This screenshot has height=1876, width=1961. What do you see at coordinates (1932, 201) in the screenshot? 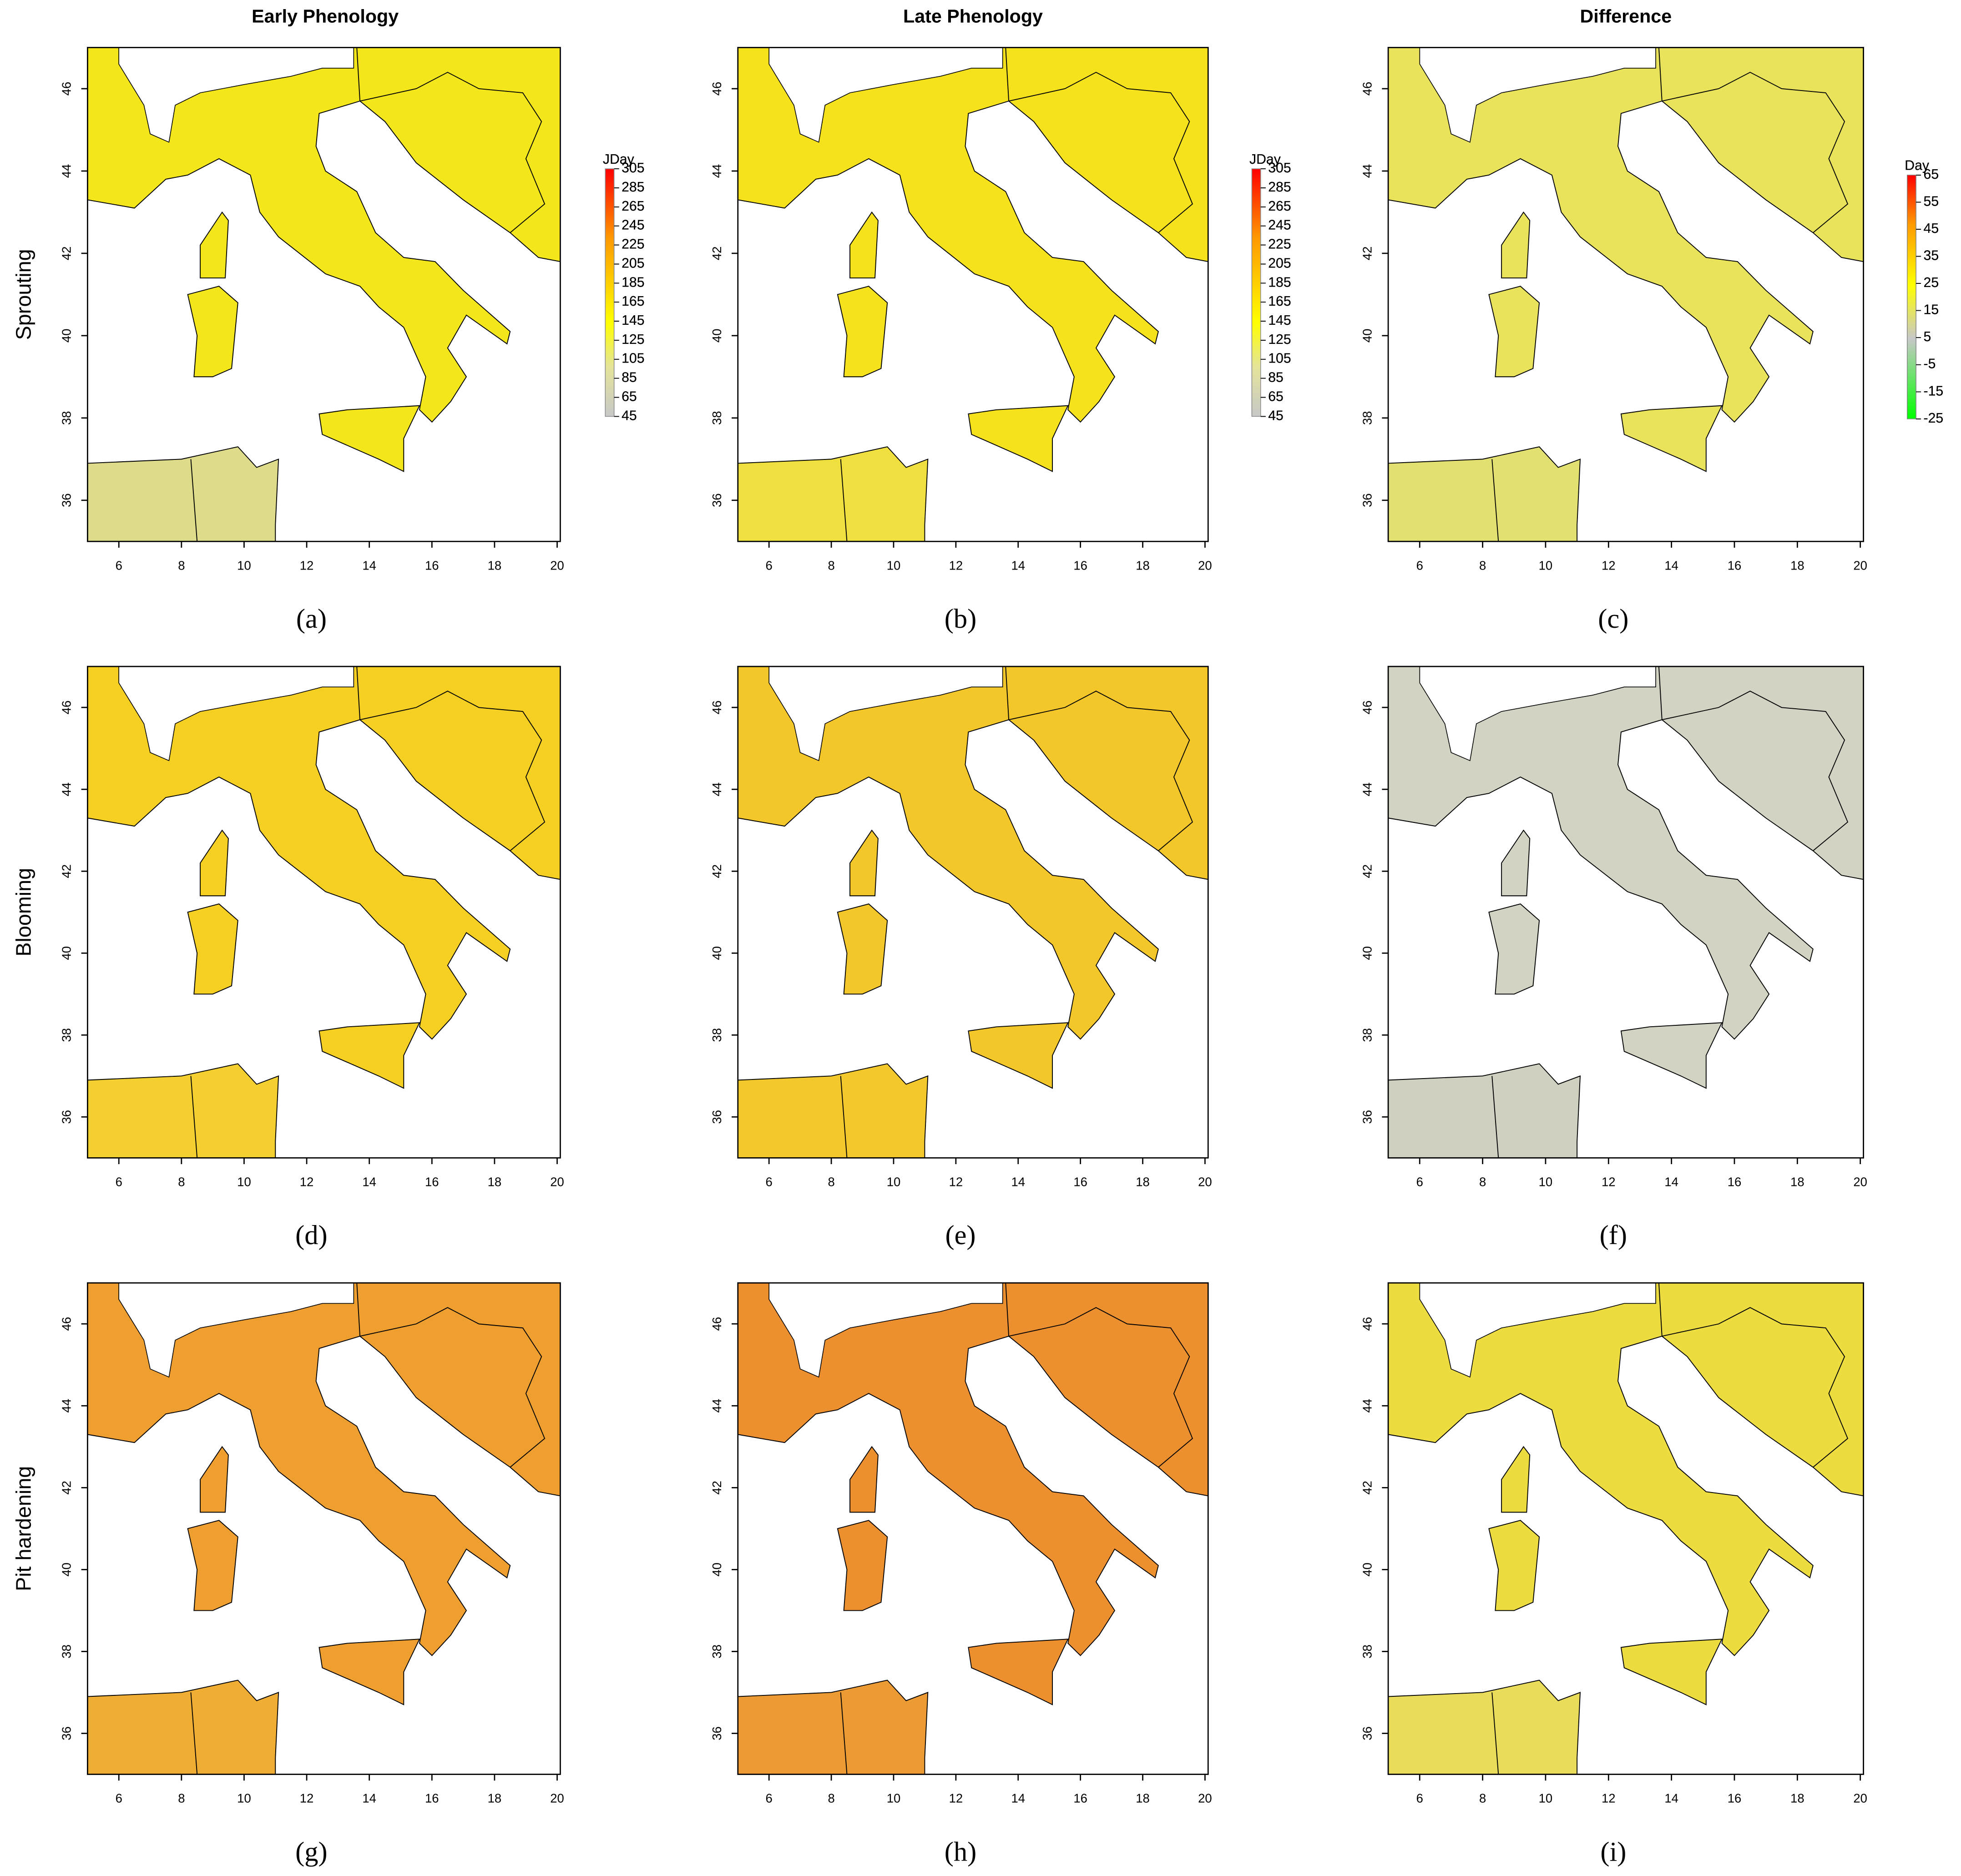
I see `legend-tick-label: 55` at bounding box center [1932, 201].